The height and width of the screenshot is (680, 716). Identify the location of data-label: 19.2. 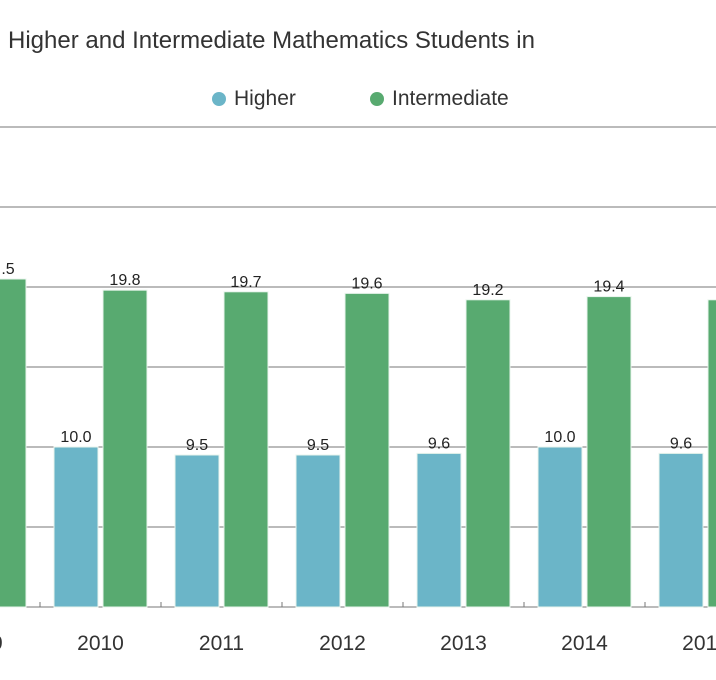
(487, 290).